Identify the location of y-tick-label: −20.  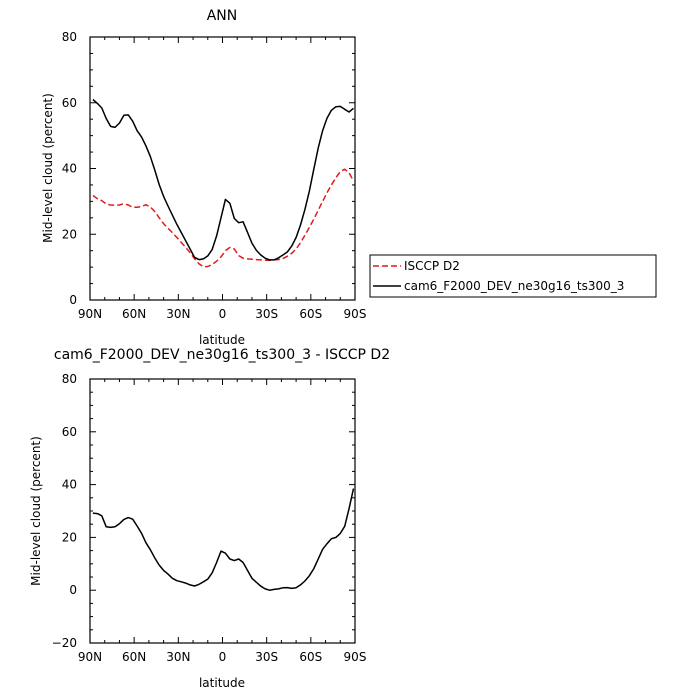
(64, 643).